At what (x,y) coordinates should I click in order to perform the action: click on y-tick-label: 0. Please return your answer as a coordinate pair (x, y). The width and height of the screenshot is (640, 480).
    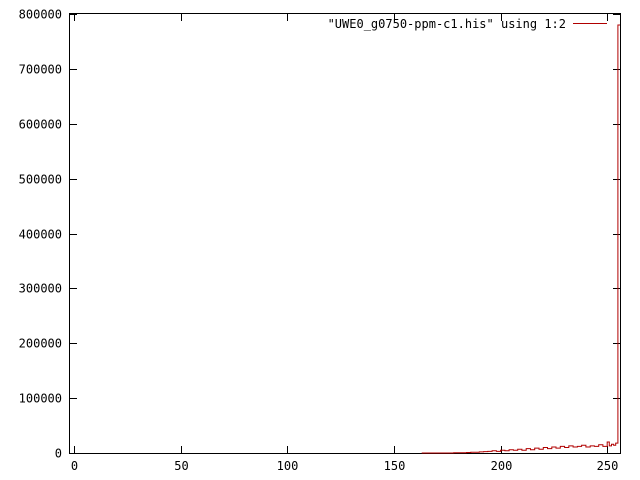
    Looking at the image, I should click on (58, 454).